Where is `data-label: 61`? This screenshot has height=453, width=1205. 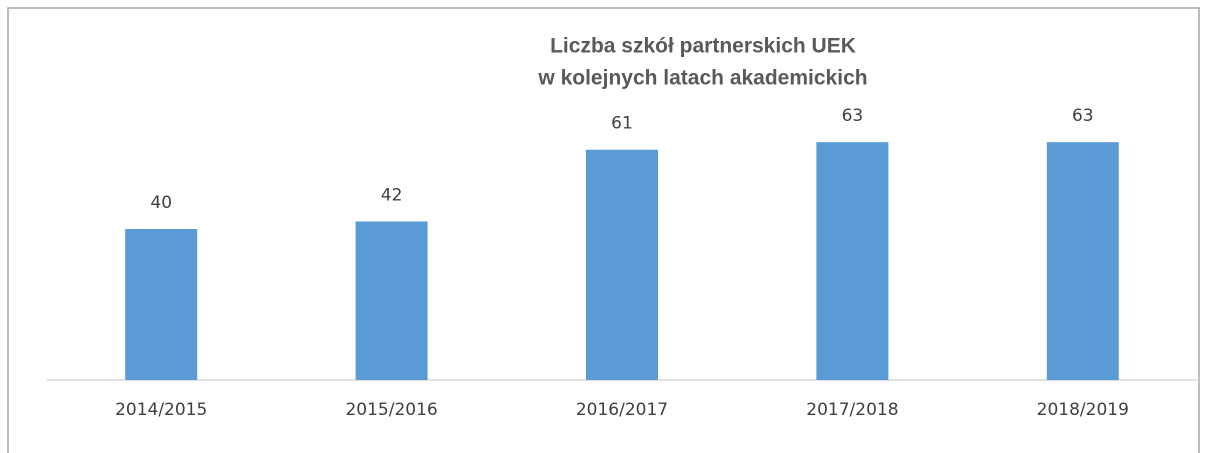 data-label: 61 is located at coordinates (622, 124).